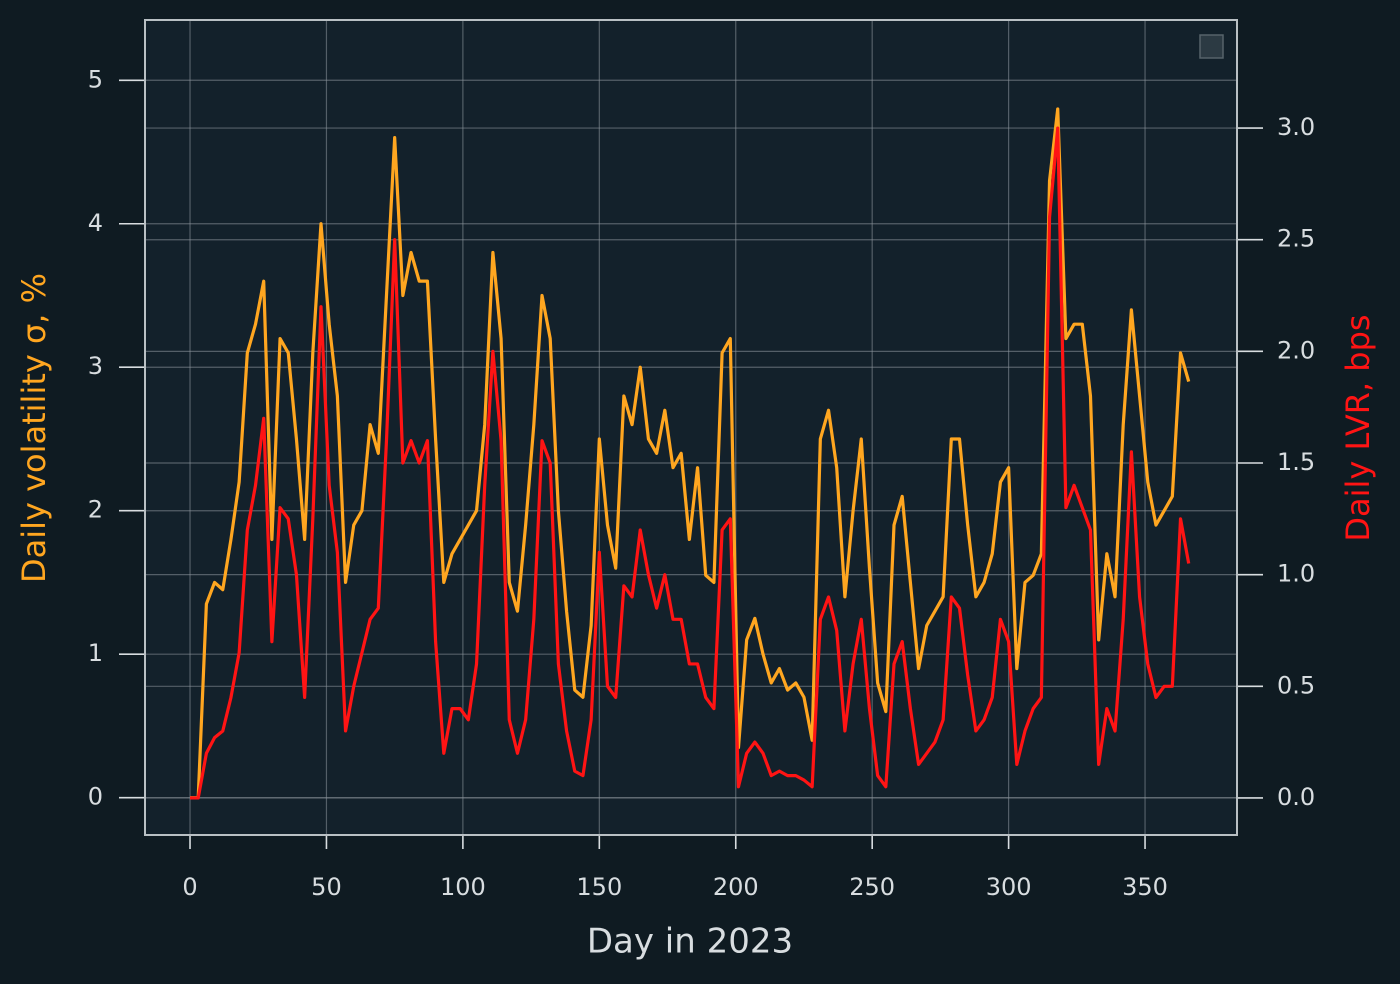 The width and height of the screenshot is (1400, 984). I want to click on x-tick-label: 250, so click(872, 887).